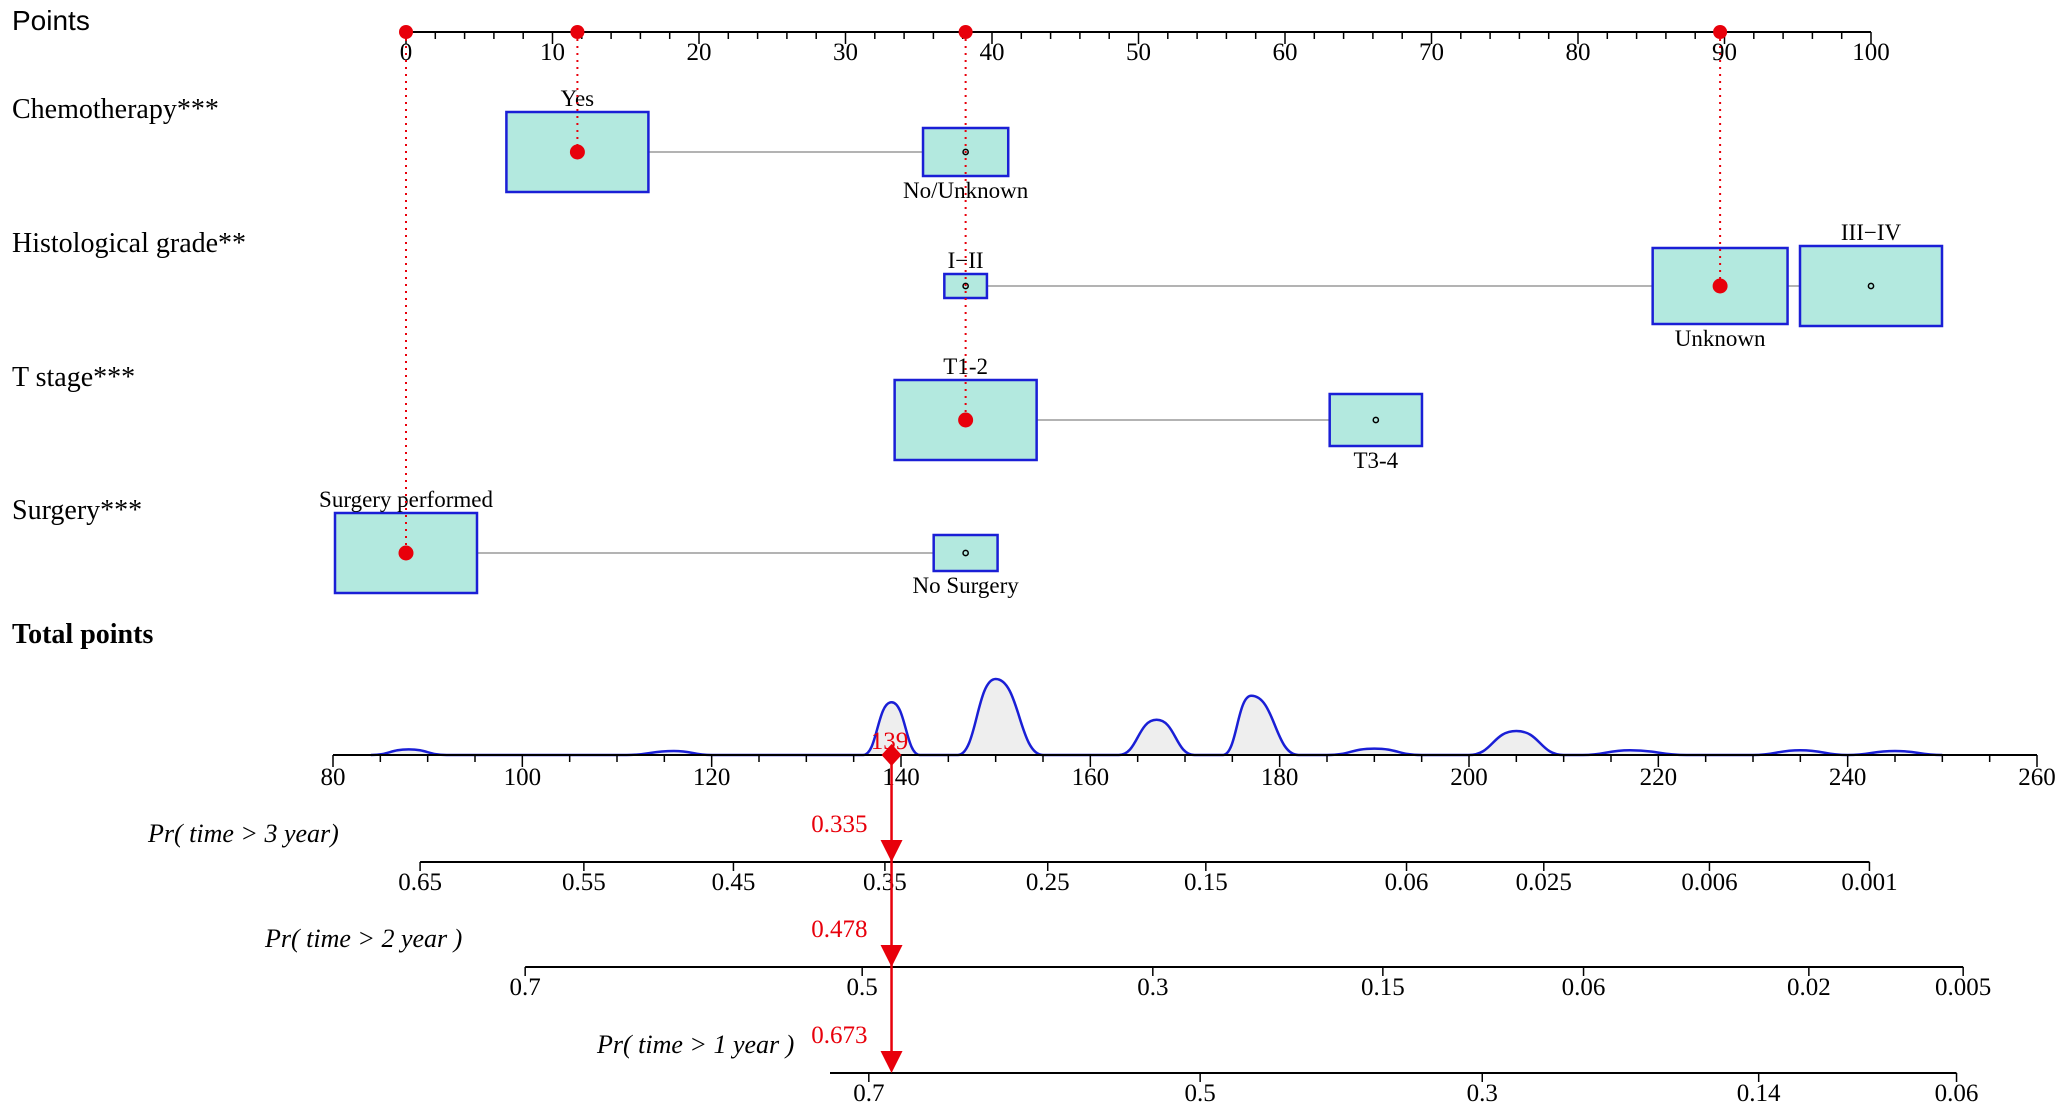 The height and width of the screenshot is (1107, 2061). I want to click on total-tick-label: 260, so click(2037, 777).